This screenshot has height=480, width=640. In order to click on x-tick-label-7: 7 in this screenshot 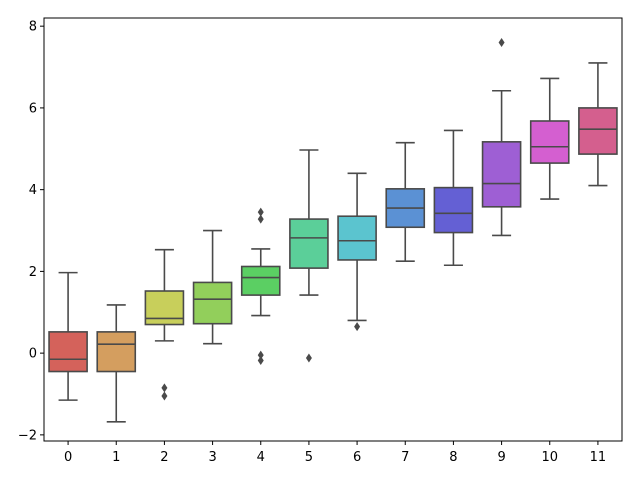, I will do `click(405, 457)`.